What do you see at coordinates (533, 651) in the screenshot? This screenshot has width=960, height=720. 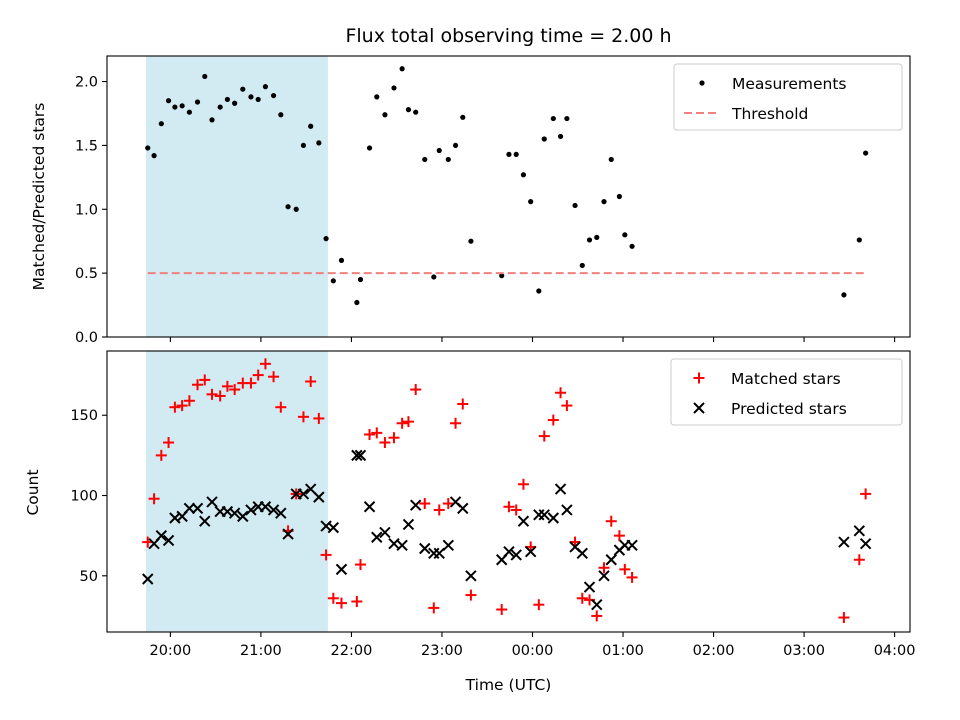 I see `x-tick-label: 00:00` at bounding box center [533, 651].